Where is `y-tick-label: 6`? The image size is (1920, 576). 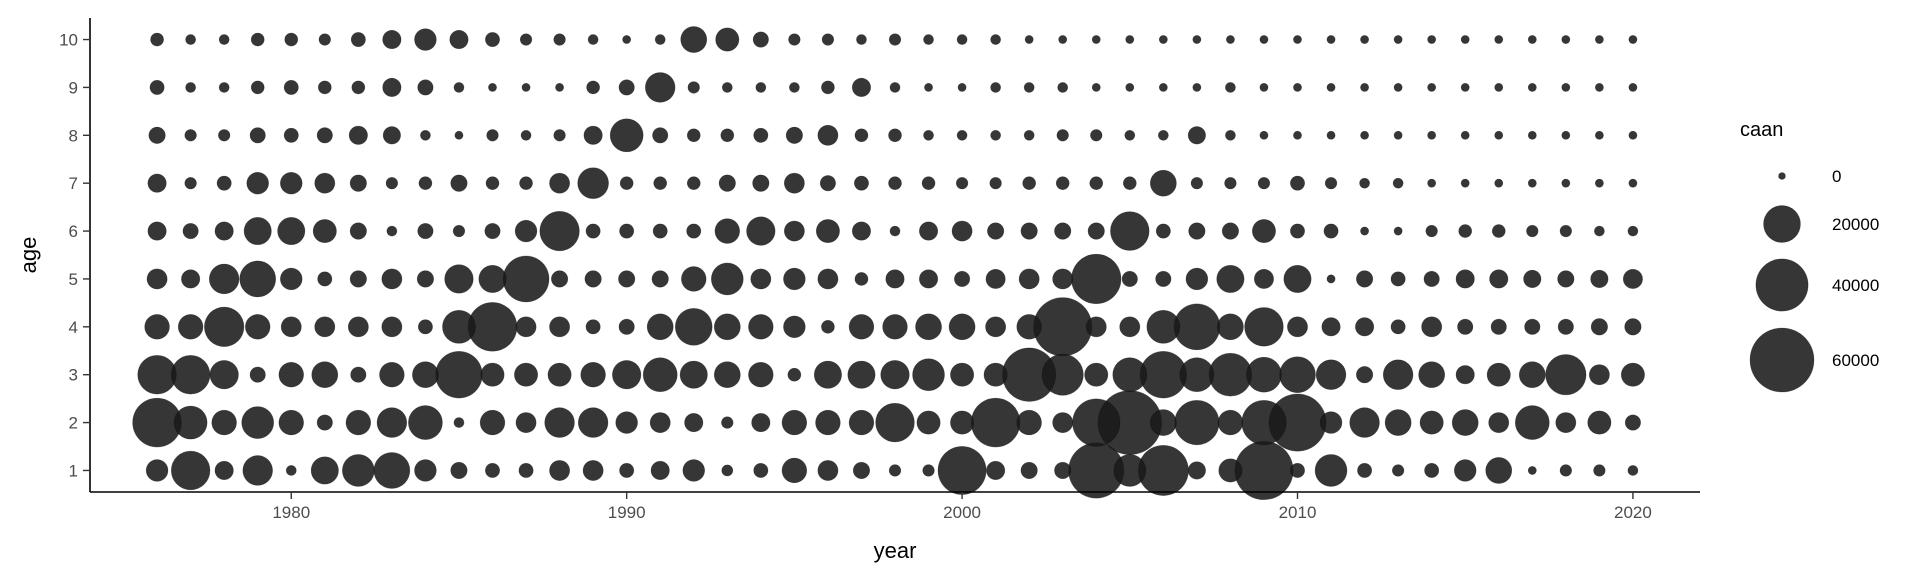 y-tick-label: 6 is located at coordinates (73, 231).